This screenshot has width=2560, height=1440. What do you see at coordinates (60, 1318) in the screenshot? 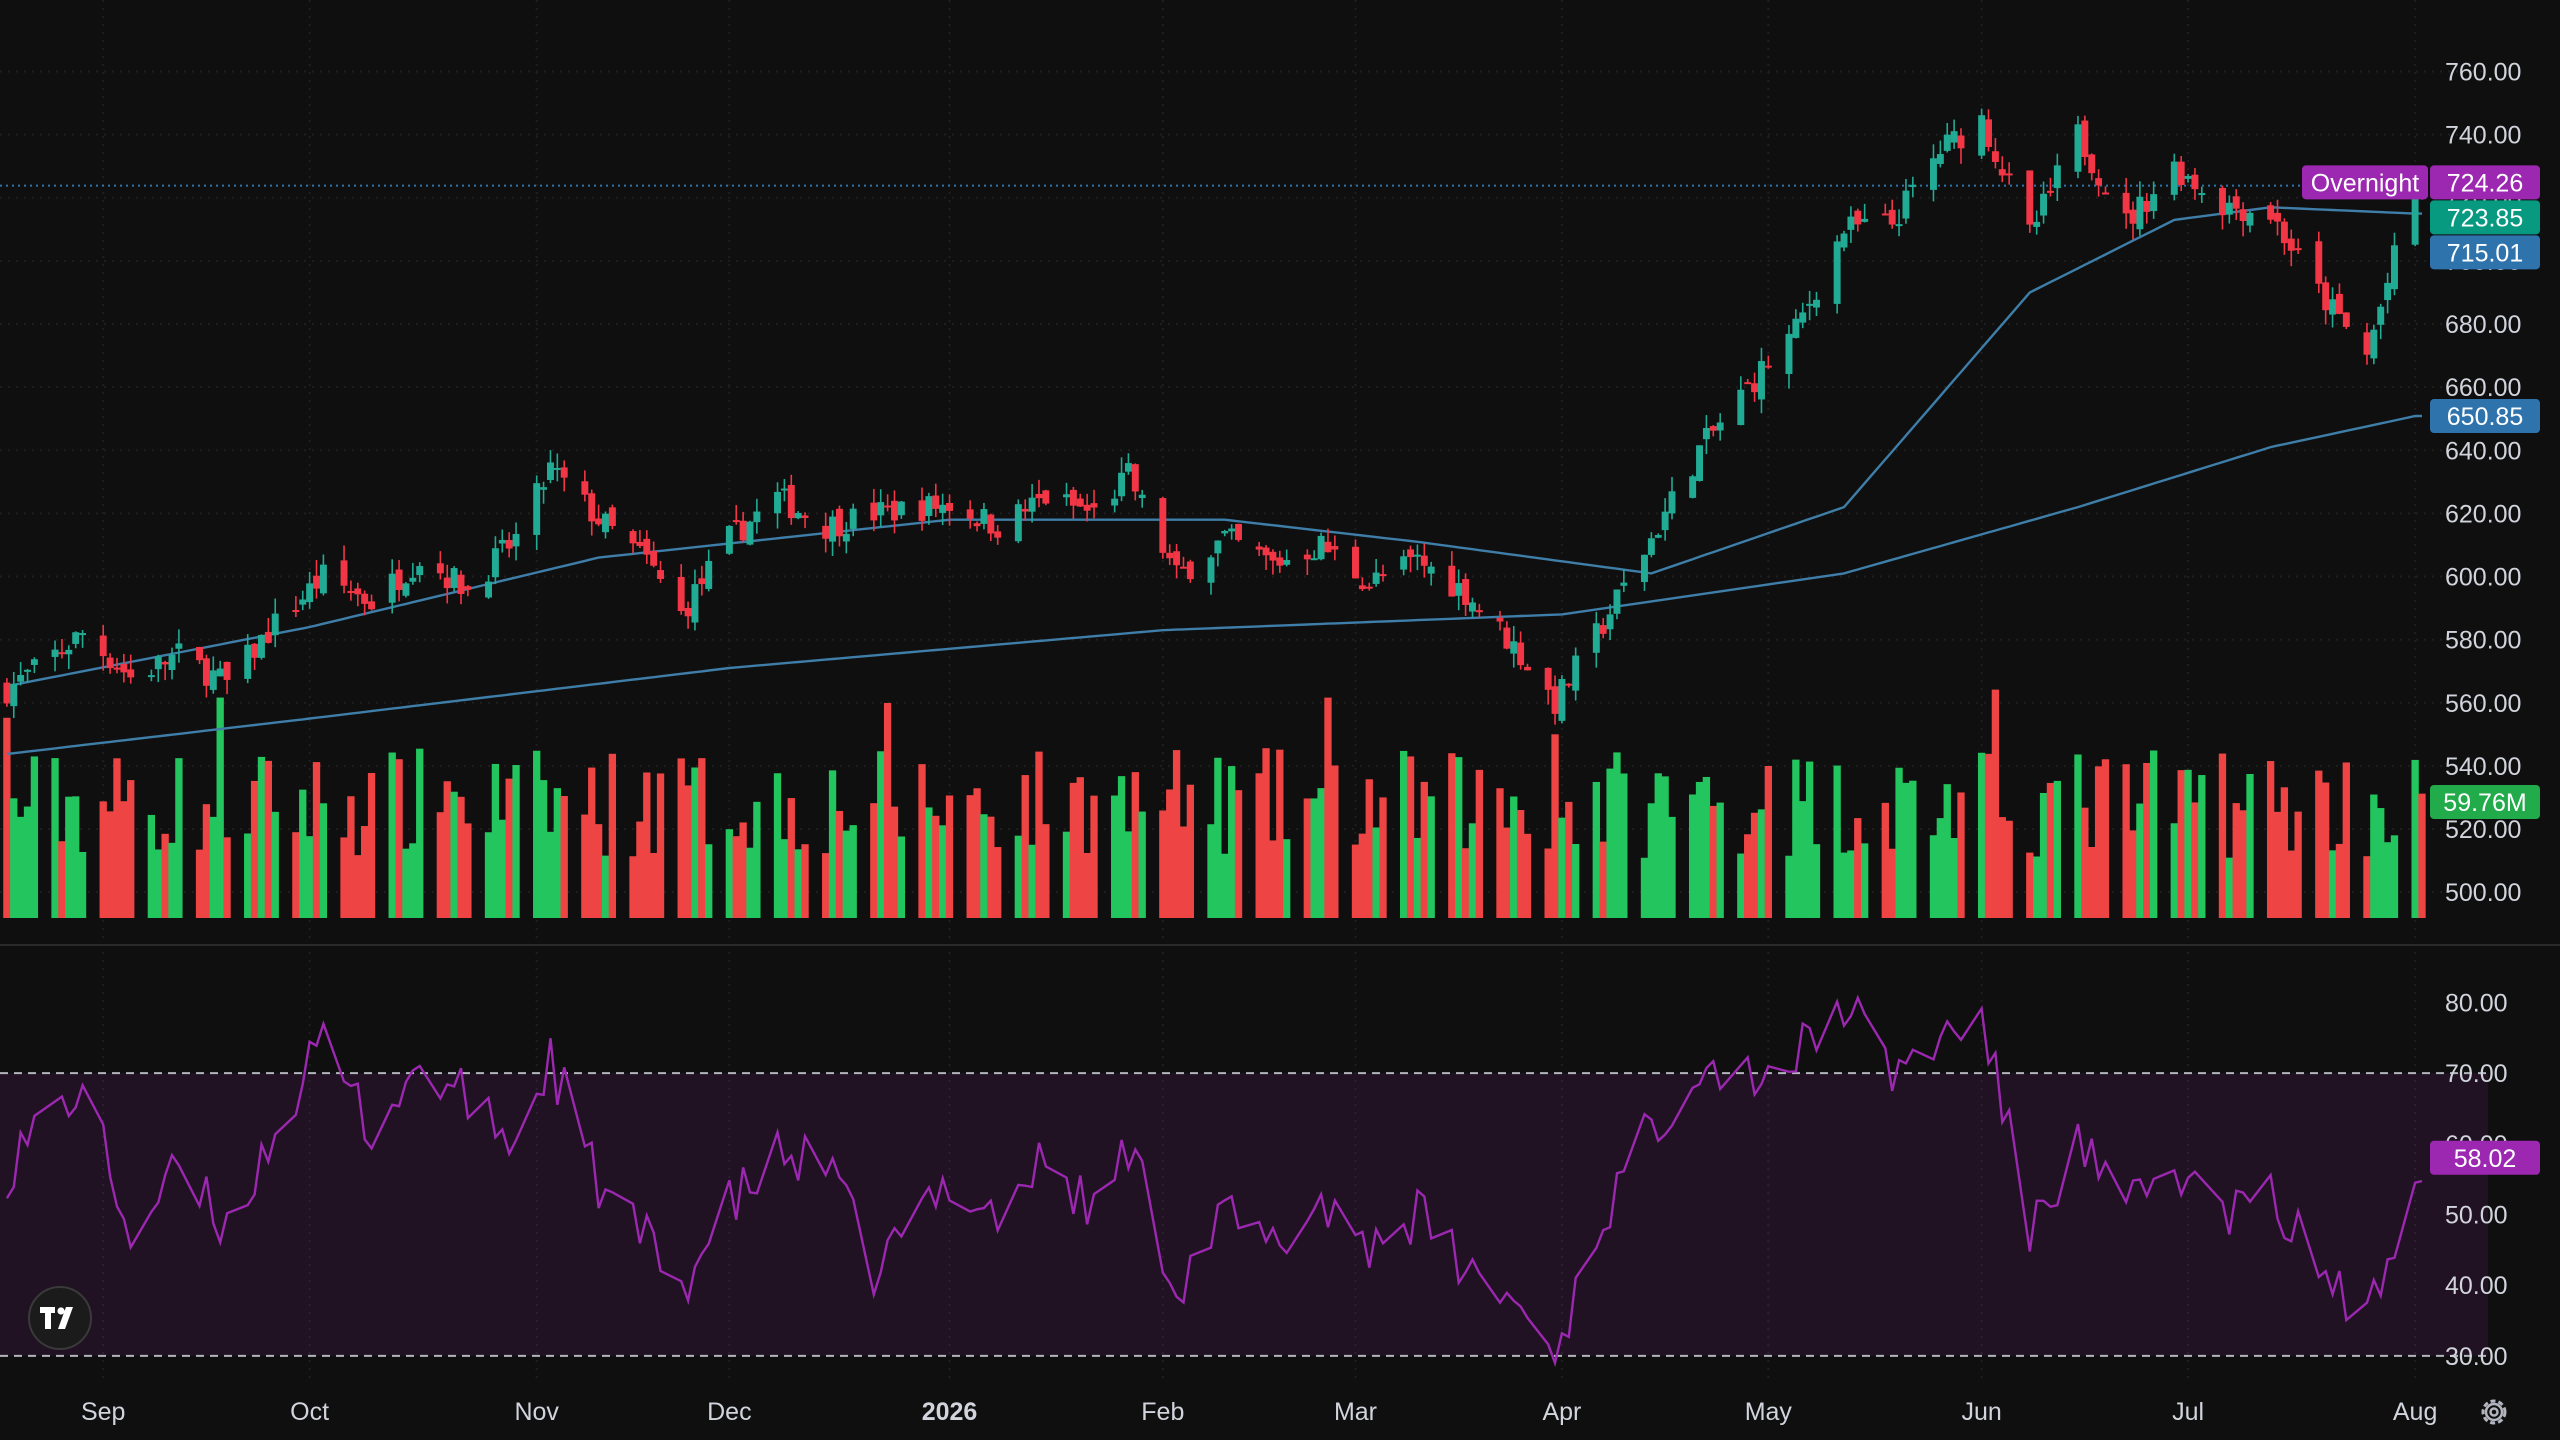
I see `tradingview-logo-icon` at bounding box center [60, 1318].